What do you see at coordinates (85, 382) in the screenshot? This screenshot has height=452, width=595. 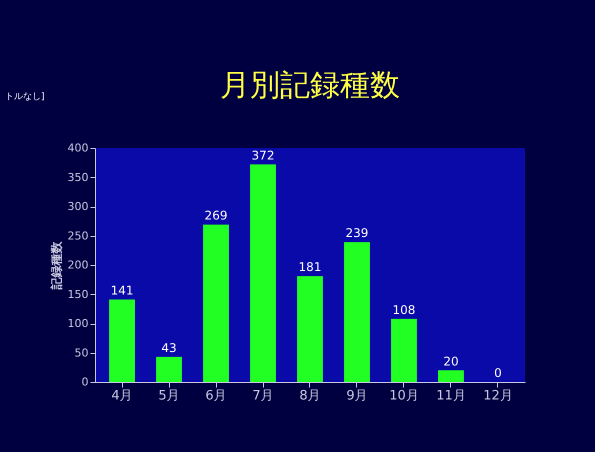 I see `y-tick-label: 0` at bounding box center [85, 382].